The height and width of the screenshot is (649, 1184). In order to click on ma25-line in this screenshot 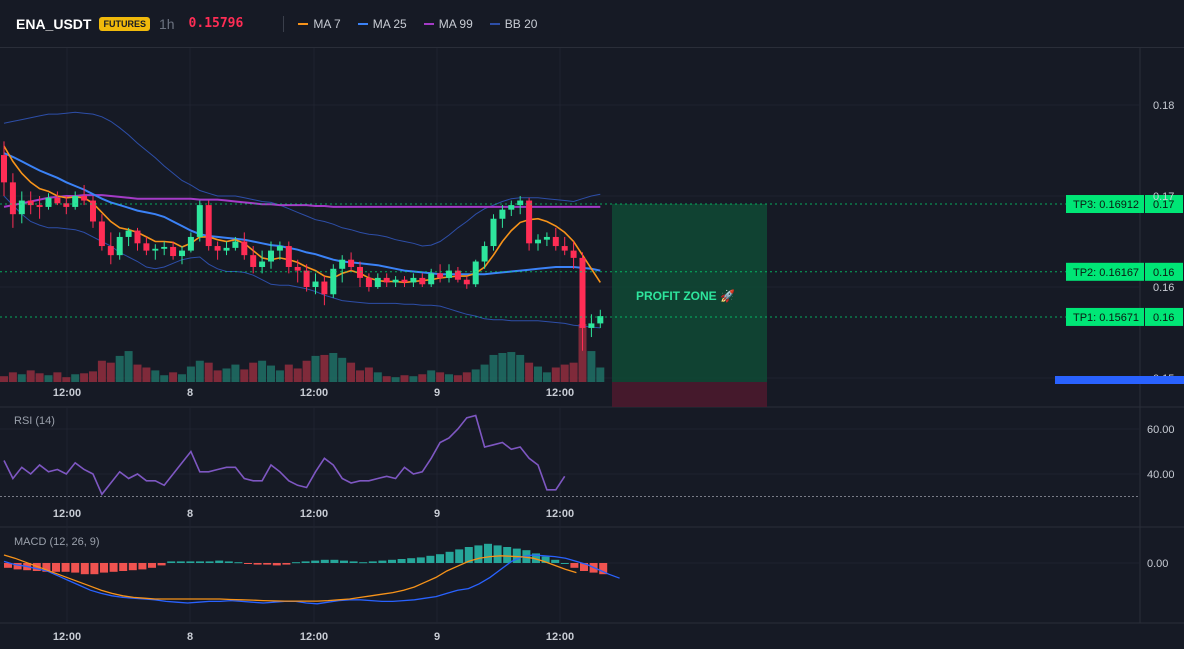, I will do `click(302, 214)`.